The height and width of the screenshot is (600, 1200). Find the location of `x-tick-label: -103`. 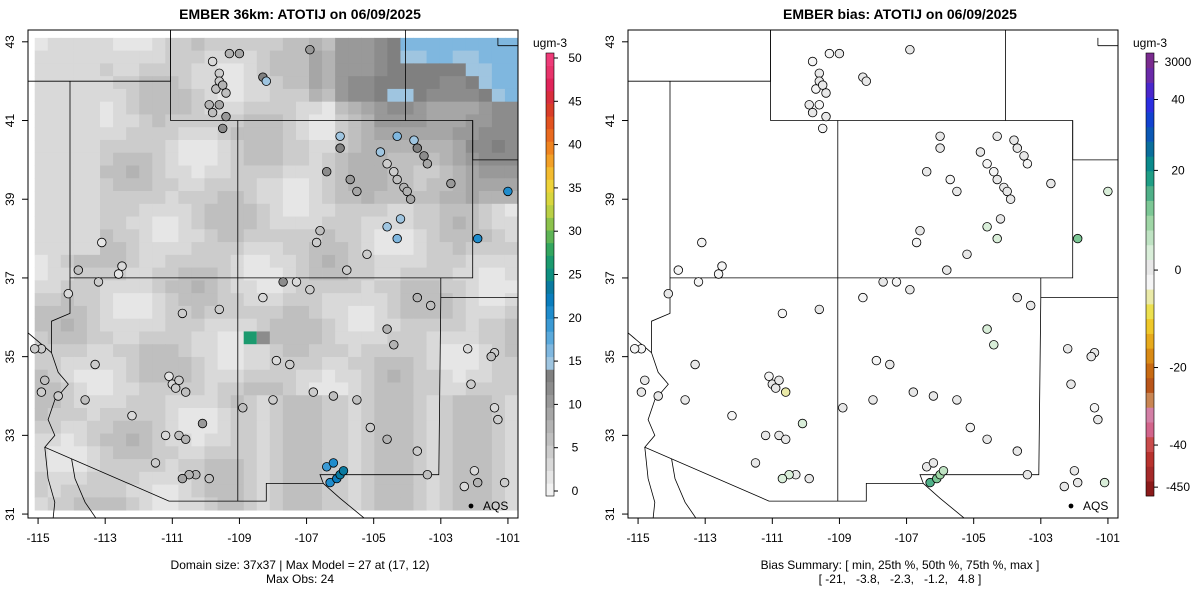

x-tick-label: -103 is located at coordinates (441, 538).